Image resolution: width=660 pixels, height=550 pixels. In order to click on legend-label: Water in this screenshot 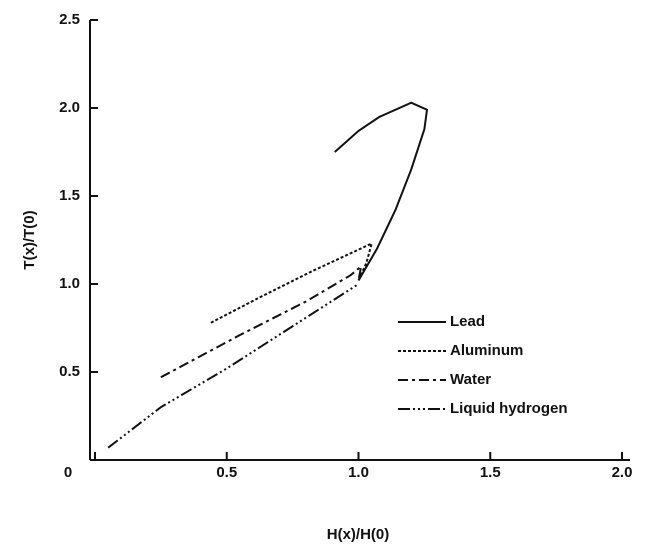, I will do `click(470, 379)`.